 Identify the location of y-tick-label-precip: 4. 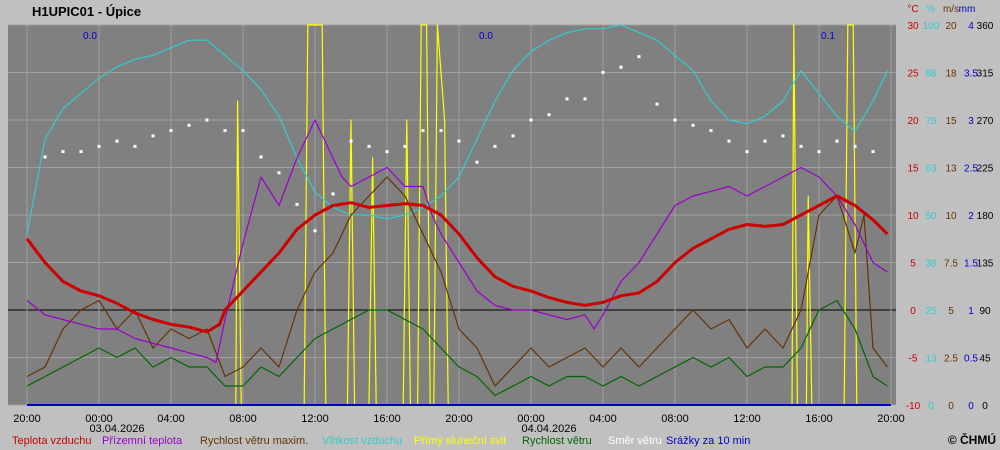
(971, 26).